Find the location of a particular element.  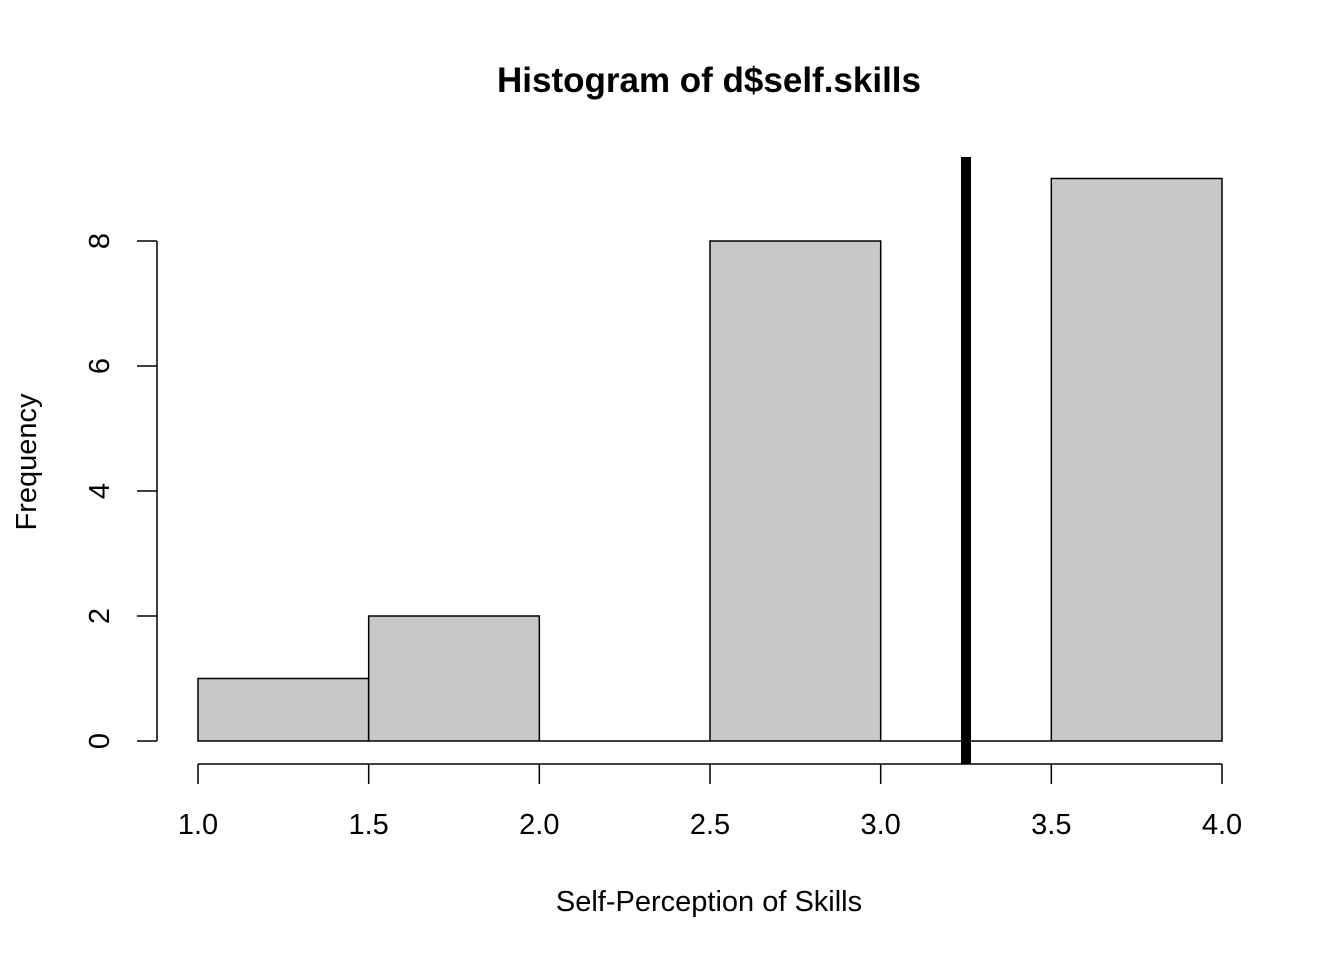

y-tick-label: 0 is located at coordinates (100, 741).